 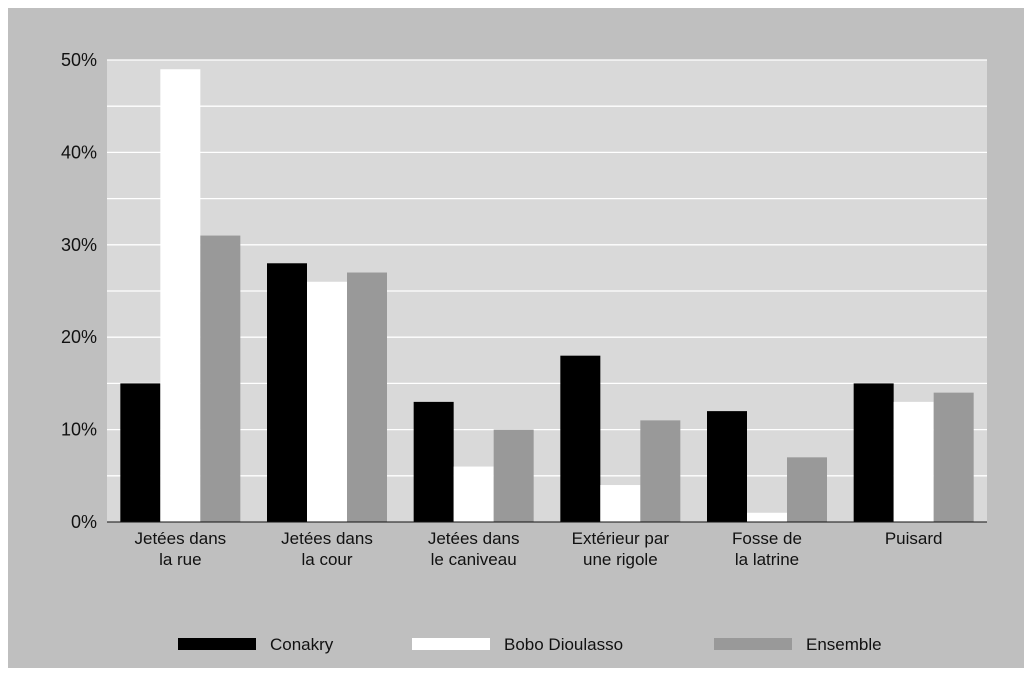 What do you see at coordinates (620, 559) in the screenshot?
I see `x-tick-label-line: une rigole` at bounding box center [620, 559].